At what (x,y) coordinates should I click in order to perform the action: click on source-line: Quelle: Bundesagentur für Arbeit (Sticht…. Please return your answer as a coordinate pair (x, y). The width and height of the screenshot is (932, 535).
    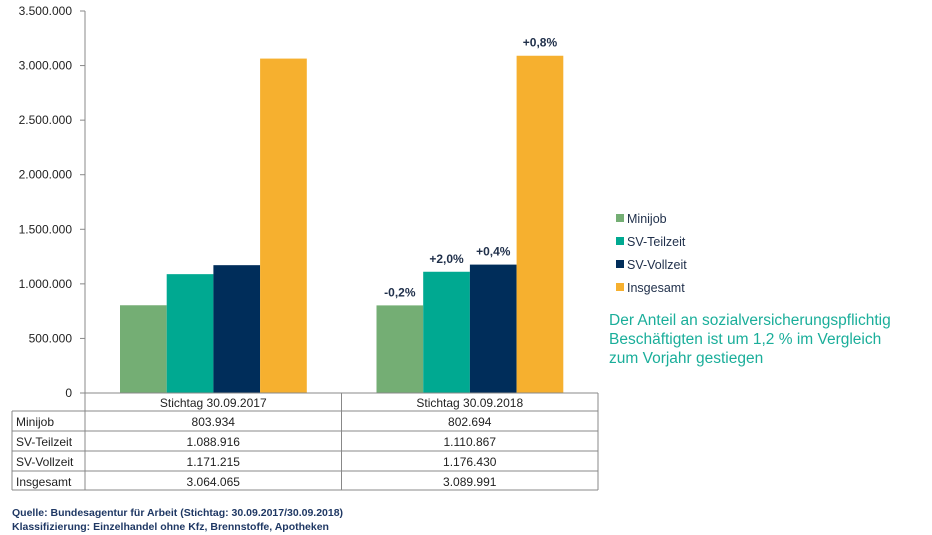
    Looking at the image, I should click on (178, 513).